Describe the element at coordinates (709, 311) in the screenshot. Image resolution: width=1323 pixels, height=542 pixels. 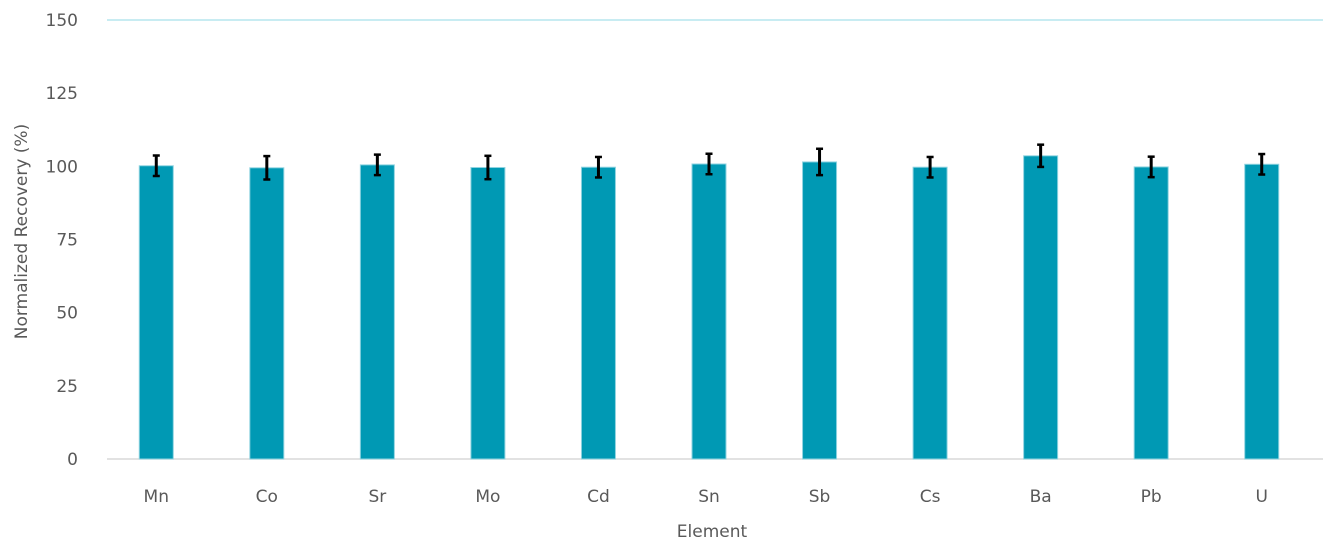
I see `bar-sn` at that location.